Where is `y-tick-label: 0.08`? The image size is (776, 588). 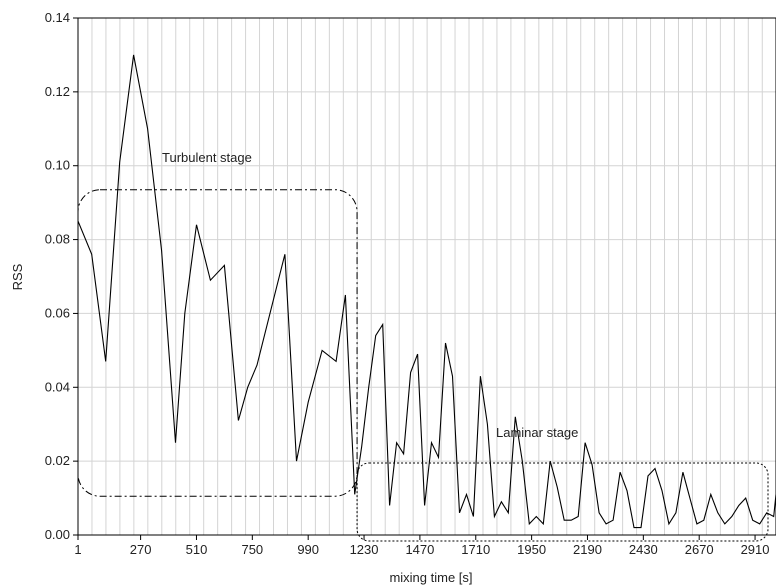
y-tick-label: 0.08 is located at coordinates (57, 239).